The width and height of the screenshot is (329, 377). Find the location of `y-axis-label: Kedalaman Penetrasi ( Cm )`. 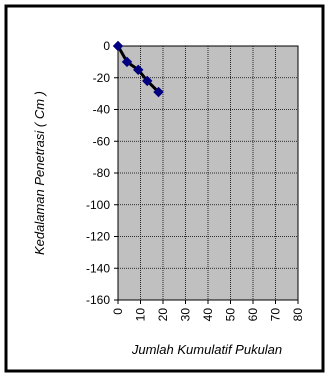

y-axis-label: Kedalaman Penetrasi ( Cm ) is located at coordinates (39, 173).